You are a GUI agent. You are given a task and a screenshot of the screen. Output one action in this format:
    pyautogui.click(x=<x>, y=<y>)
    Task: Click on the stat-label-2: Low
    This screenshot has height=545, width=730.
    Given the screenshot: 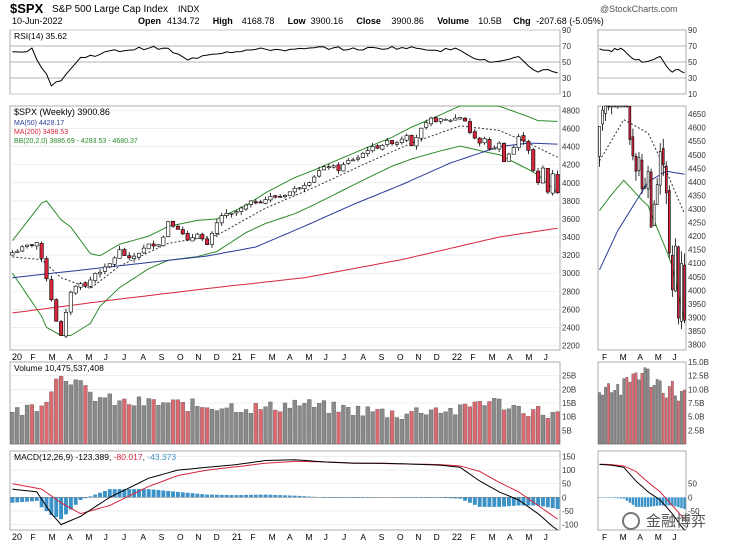 What is the action you would take?
    pyautogui.click(x=297, y=21)
    